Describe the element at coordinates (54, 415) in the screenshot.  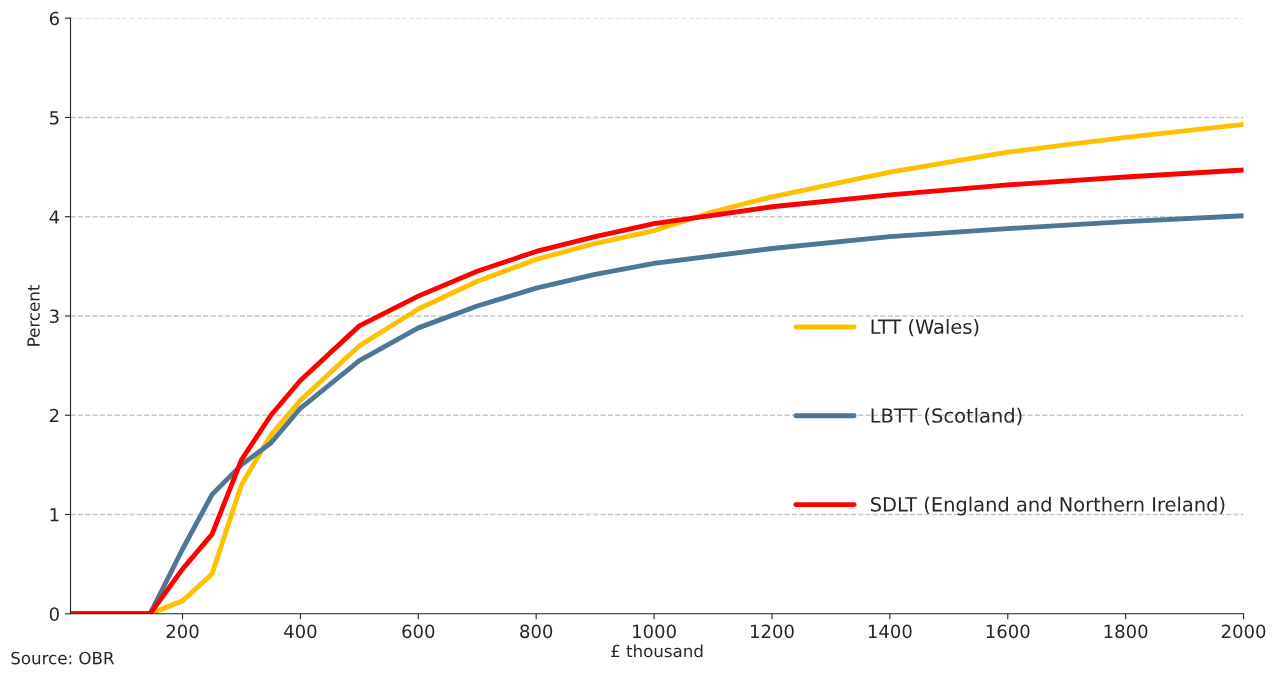
I see `y-tick-label: 2` at that location.